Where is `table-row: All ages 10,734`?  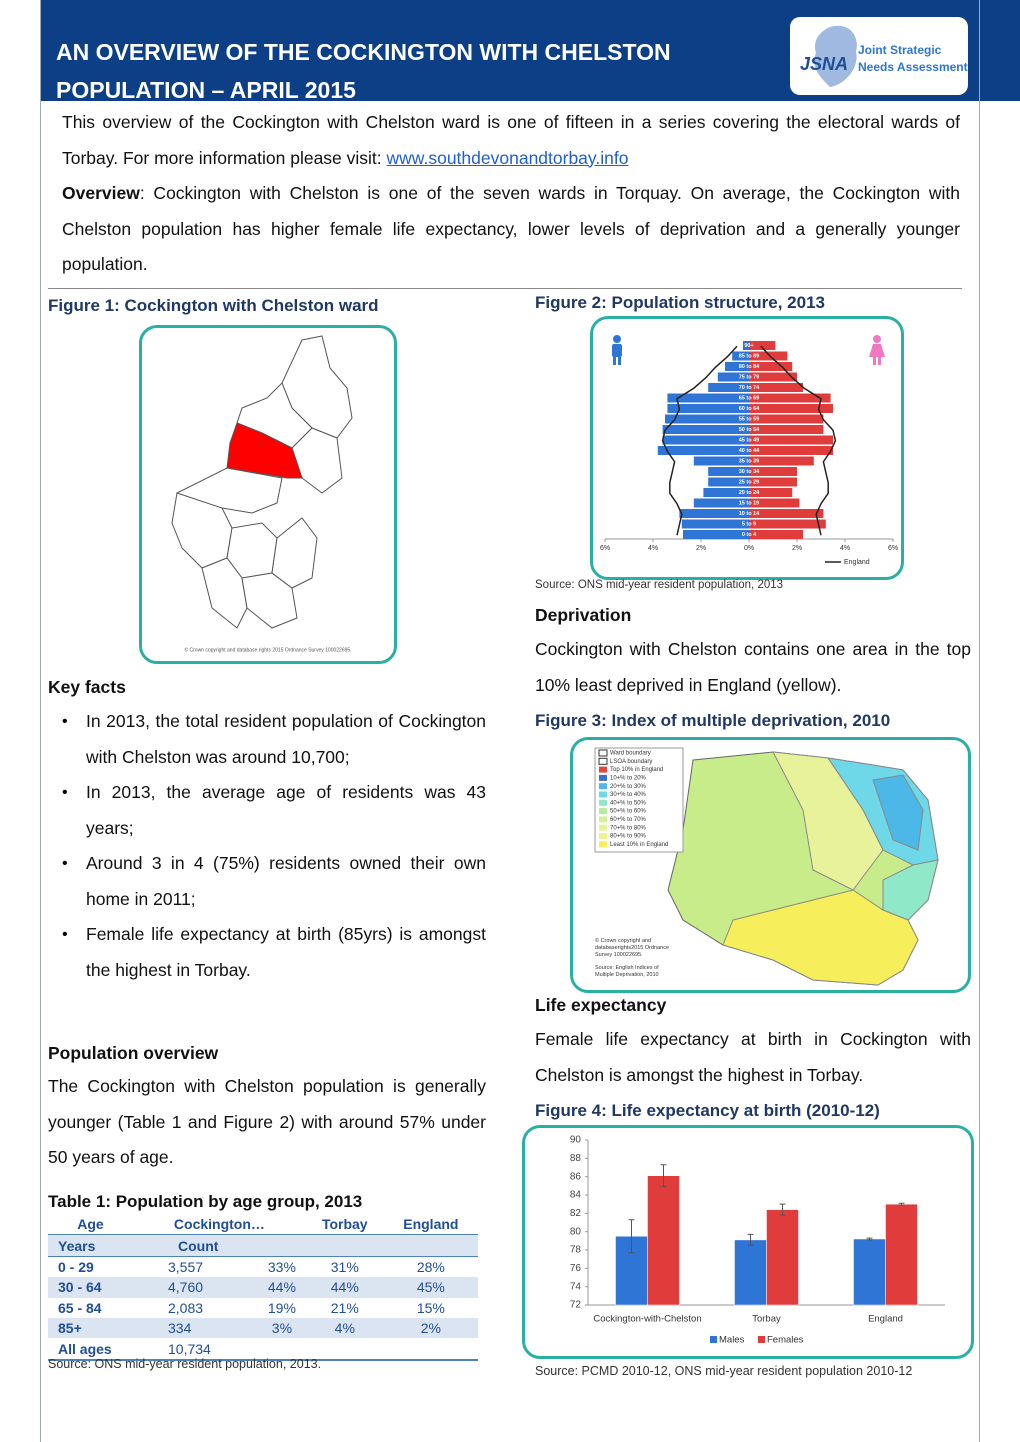 table-row: All ages 10,734 is located at coordinates (263, 1349).